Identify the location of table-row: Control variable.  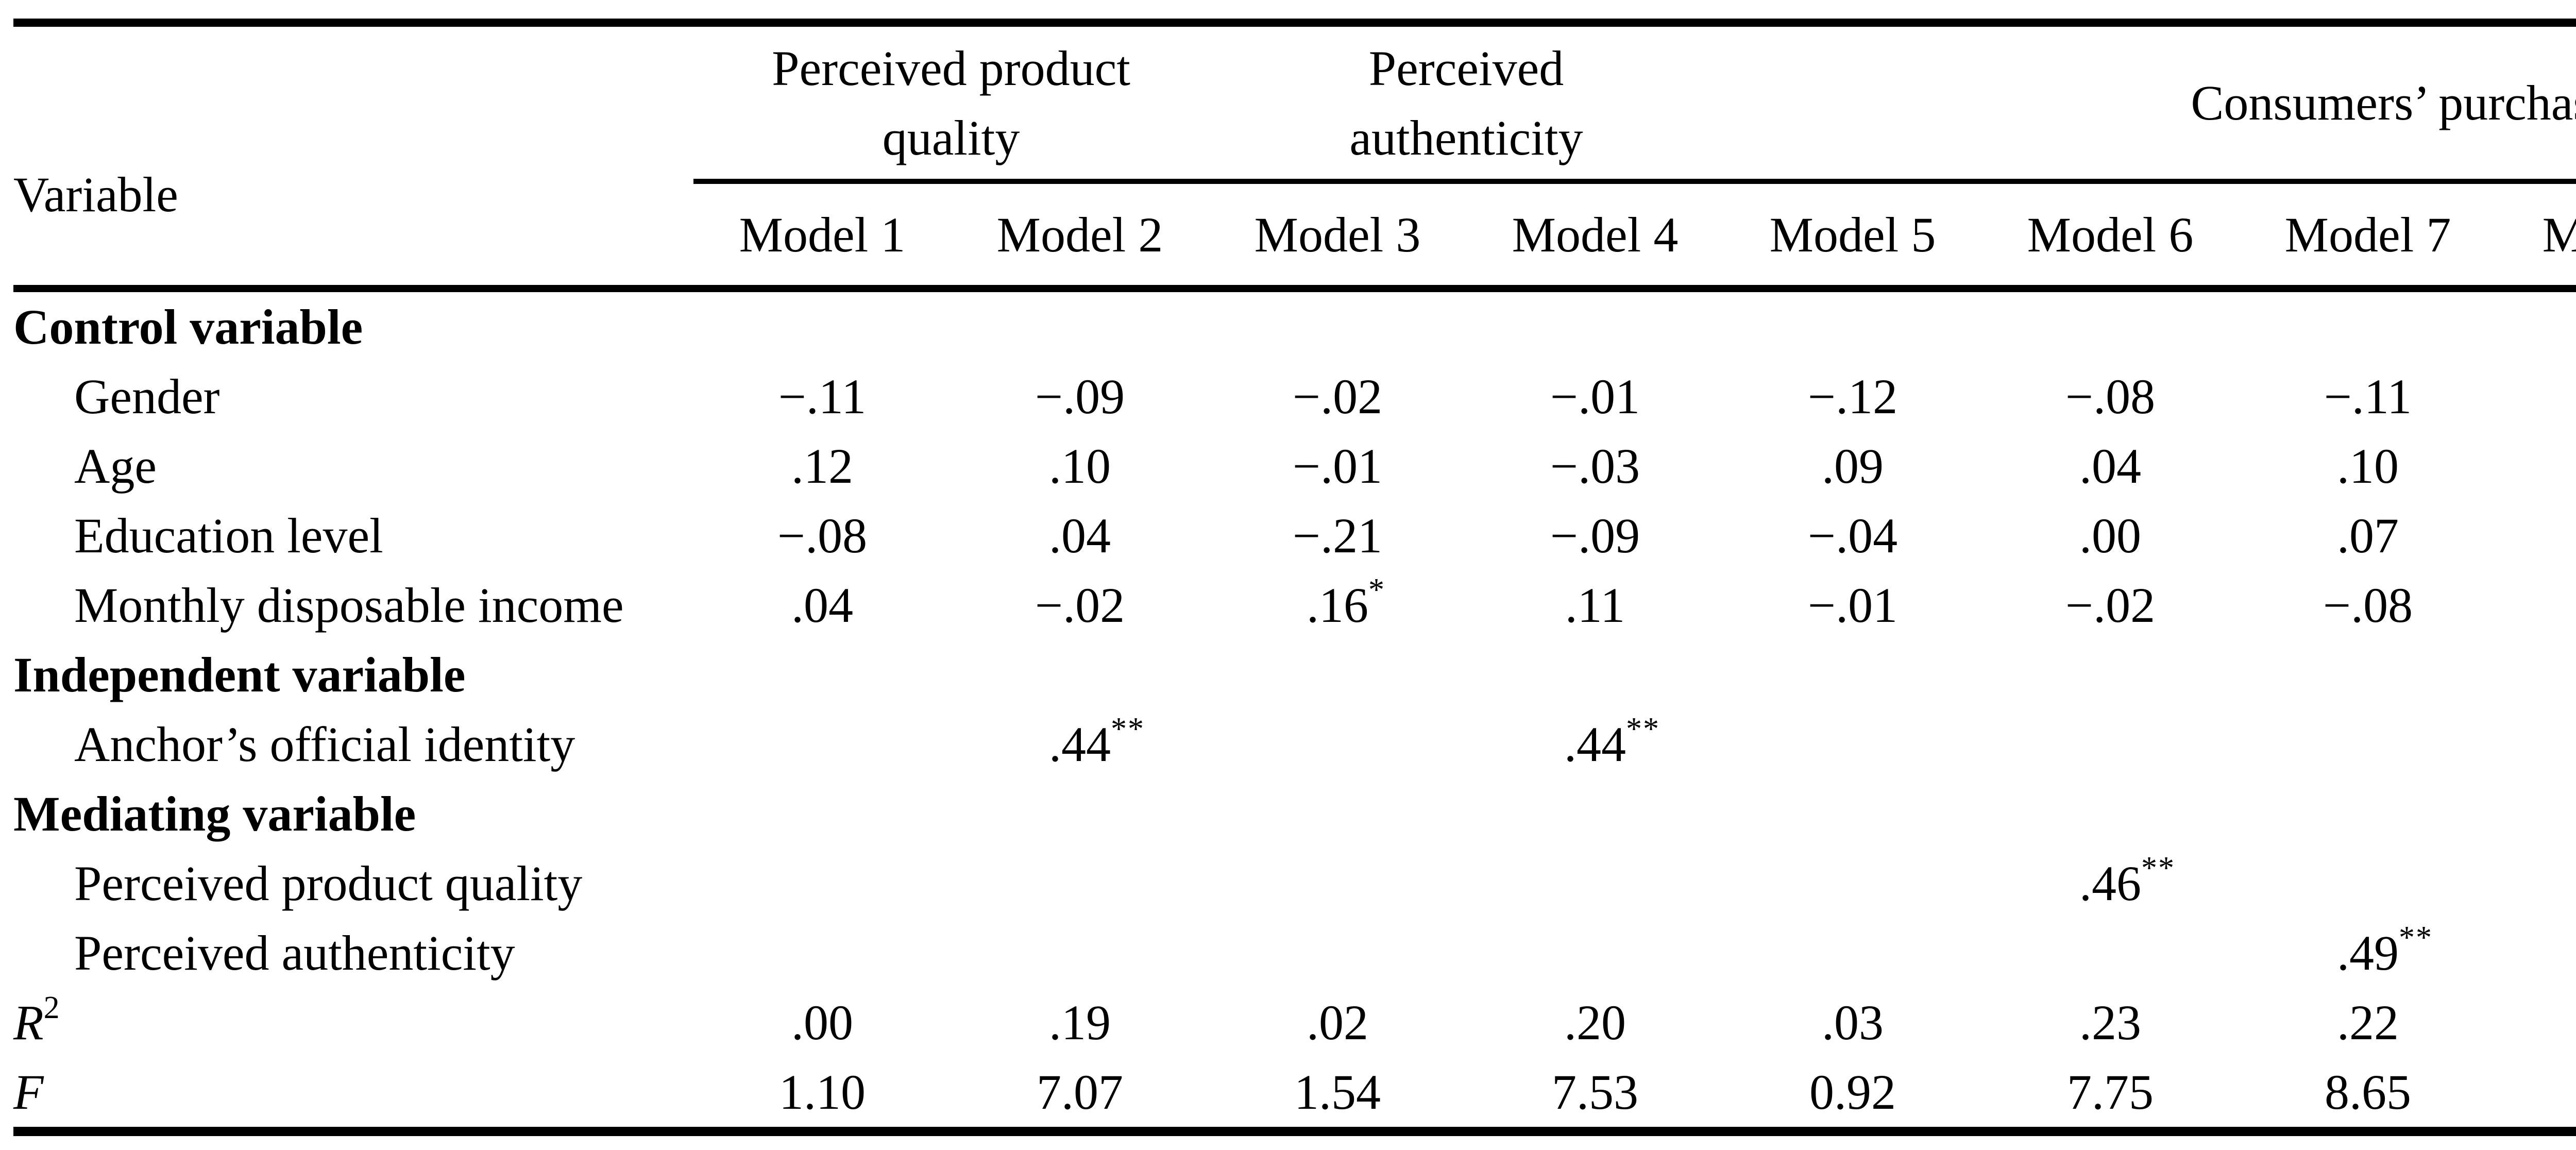
(1294, 327).